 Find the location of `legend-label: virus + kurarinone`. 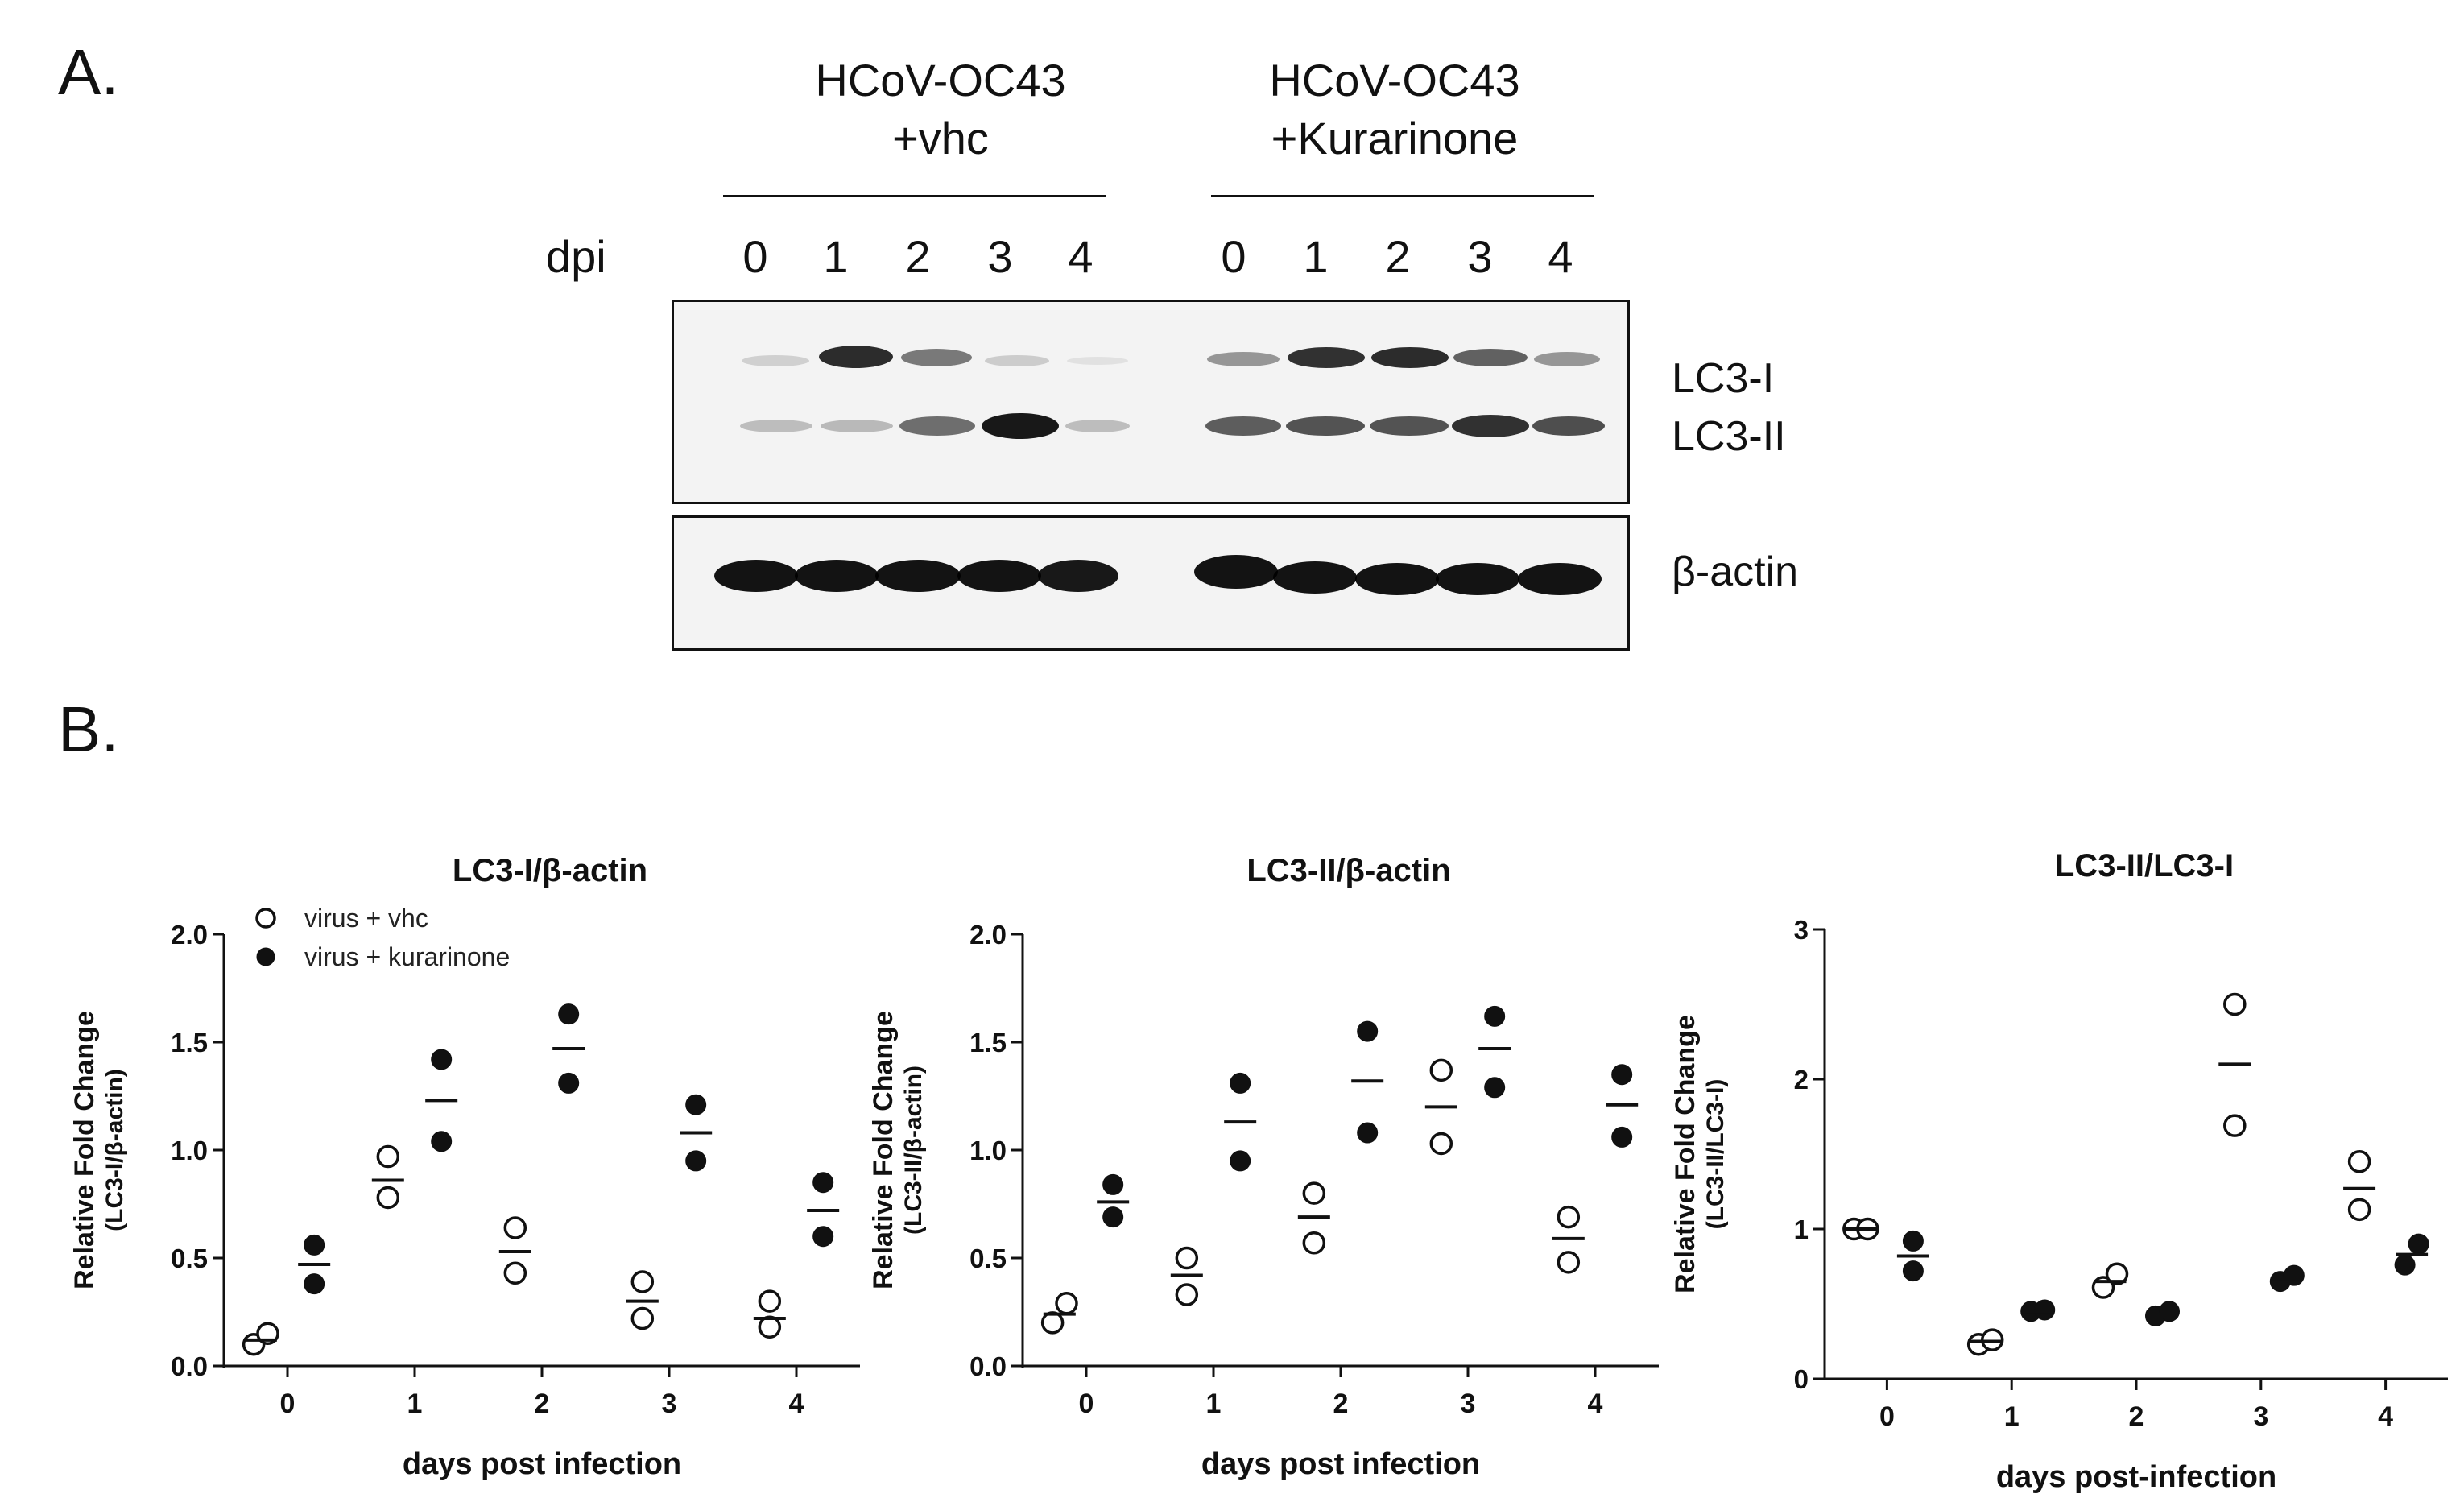

legend-label: virus + kurarinone is located at coordinates (407, 957).